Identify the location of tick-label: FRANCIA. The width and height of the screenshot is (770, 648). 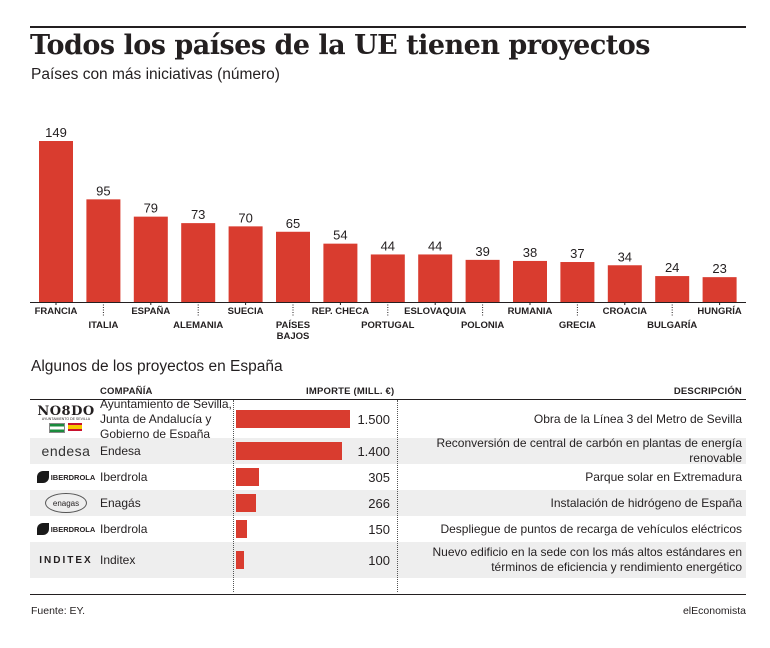
(56, 311).